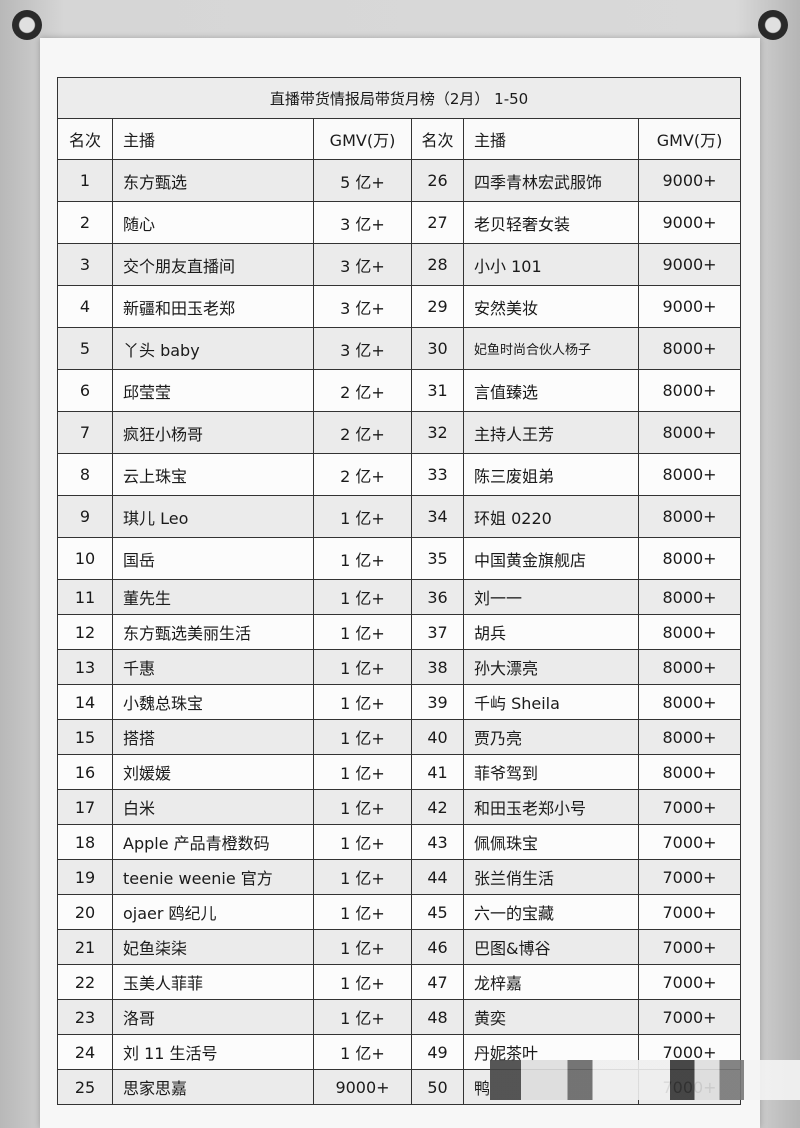 The height and width of the screenshot is (1128, 800). Describe the element at coordinates (551, 597) in the screenshot. I see `host-cell: 刘一一` at that location.